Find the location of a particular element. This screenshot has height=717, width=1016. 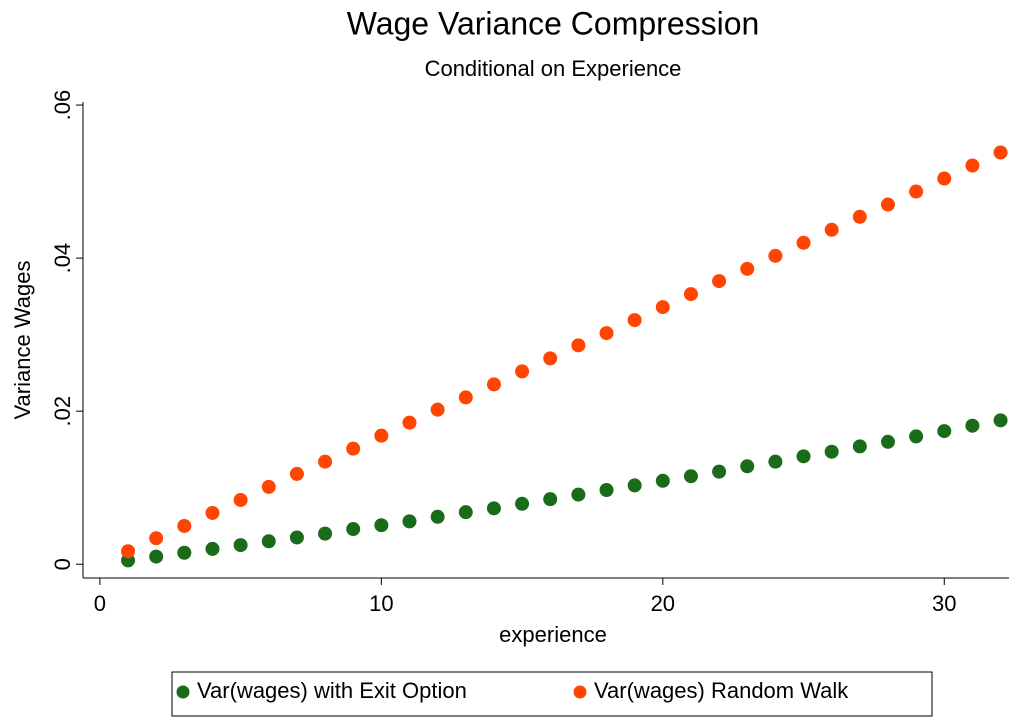

chart-subtitle: Conditional on Experience is located at coordinates (553, 68).